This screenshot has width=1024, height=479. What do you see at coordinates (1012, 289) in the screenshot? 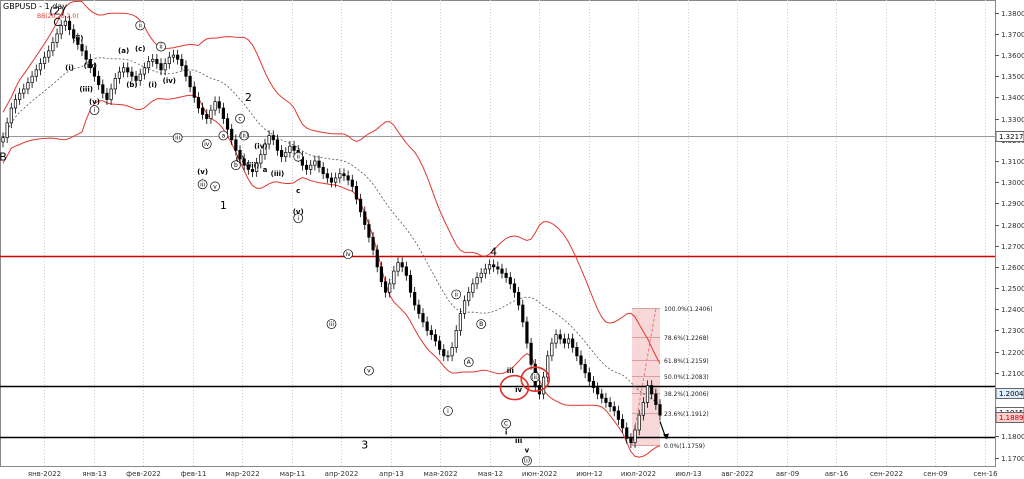
I see `y-tick-label: 1.2500` at bounding box center [1012, 289].